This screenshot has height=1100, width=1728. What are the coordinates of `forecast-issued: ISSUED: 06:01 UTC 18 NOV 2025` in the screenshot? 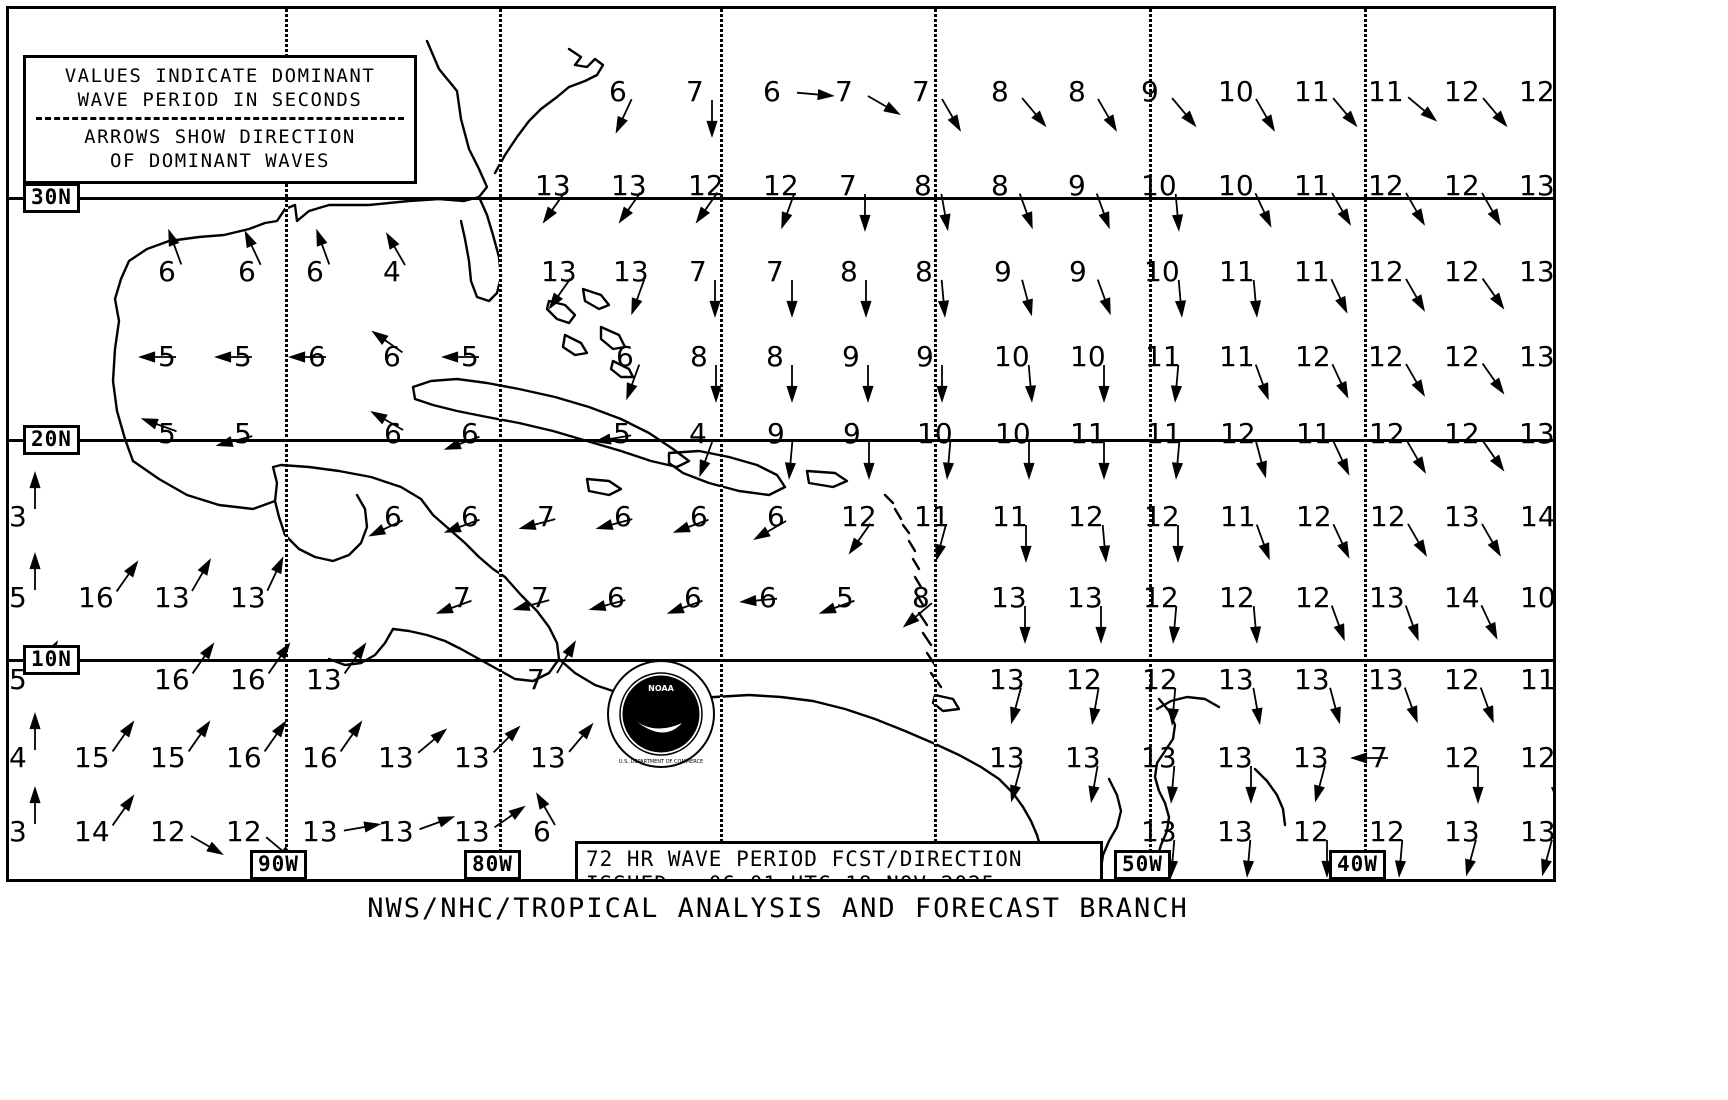 It's located at (839, 875).